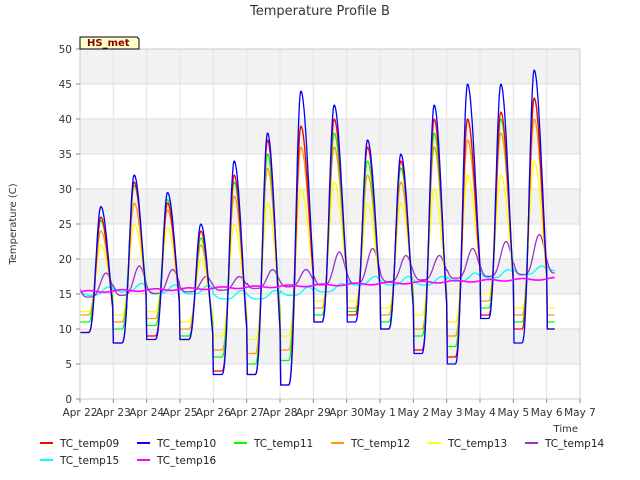 This screenshot has width=640, height=480. What do you see at coordinates (89, 444) in the screenshot?
I see `legend-label-TC_temp09: TC_temp09` at bounding box center [89, 444].